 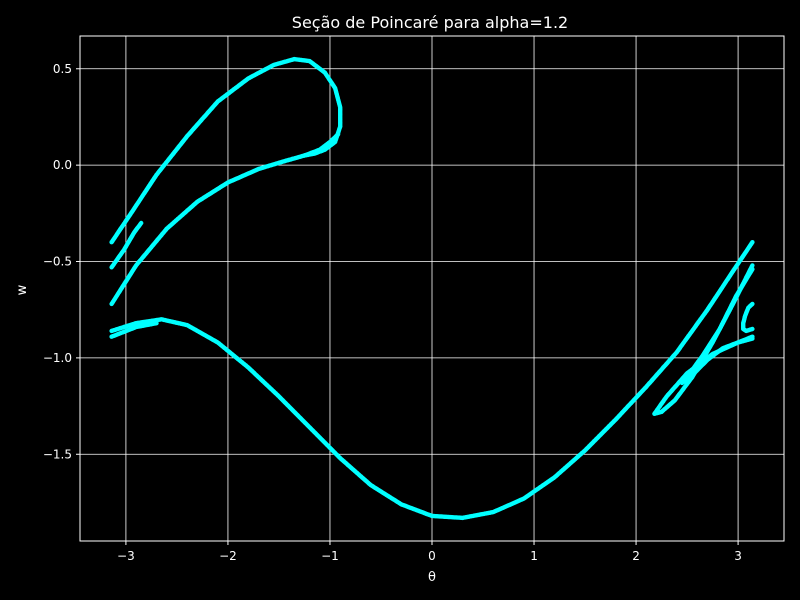 I want to click on y-tick-label: −0.5, so click(x=57, y=262).